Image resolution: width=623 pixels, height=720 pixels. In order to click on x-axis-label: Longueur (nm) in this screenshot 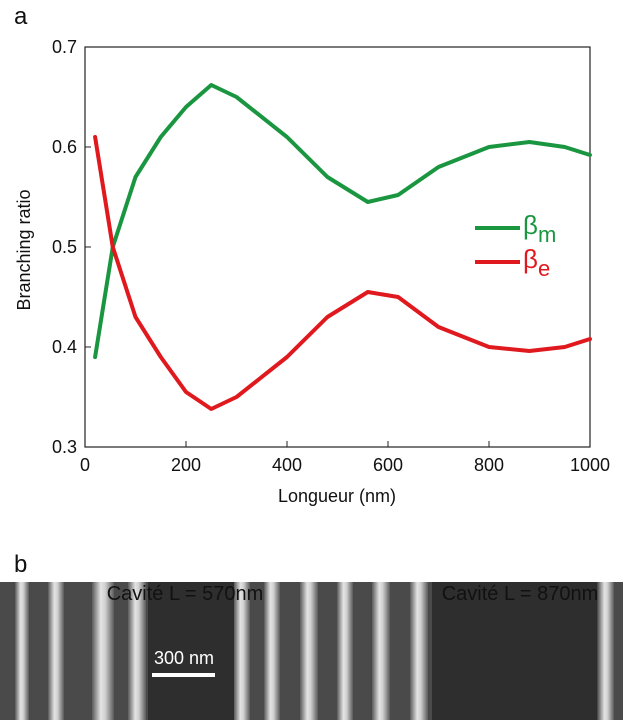, I will do `click(337, 496)`.